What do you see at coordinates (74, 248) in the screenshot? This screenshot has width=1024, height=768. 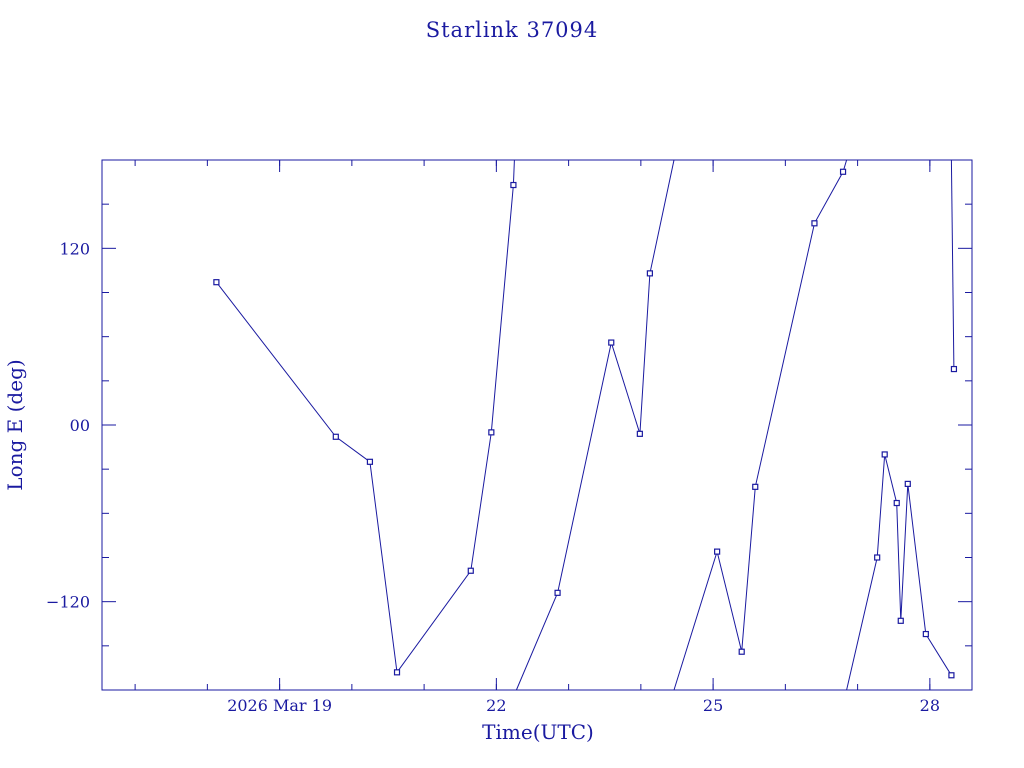 I see `y-tick-label: 120` at bounding box center [74, 248].